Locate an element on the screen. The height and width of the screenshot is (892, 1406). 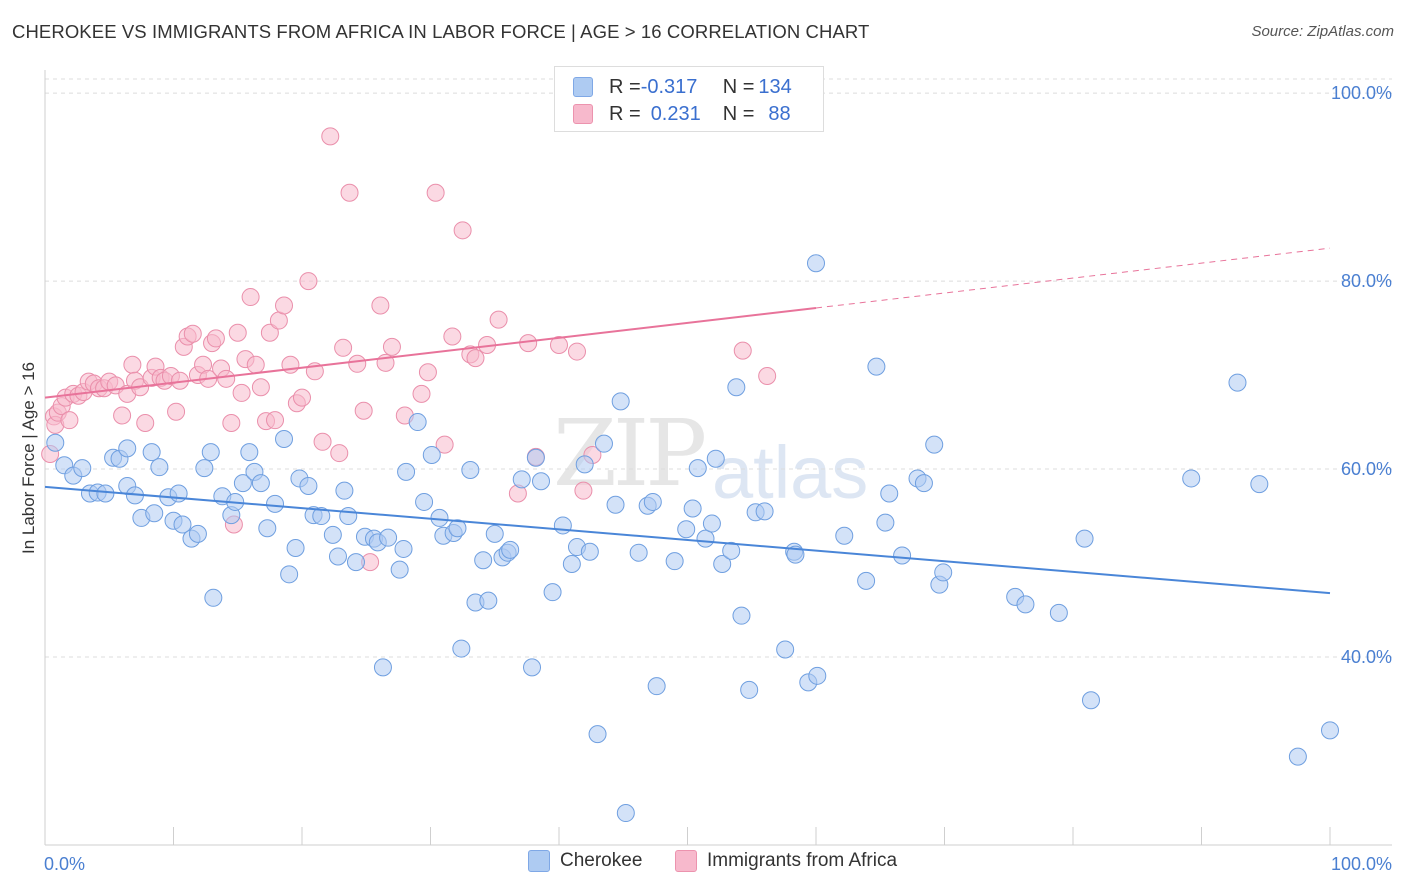
trend-line is located at coordinates (430, 352).